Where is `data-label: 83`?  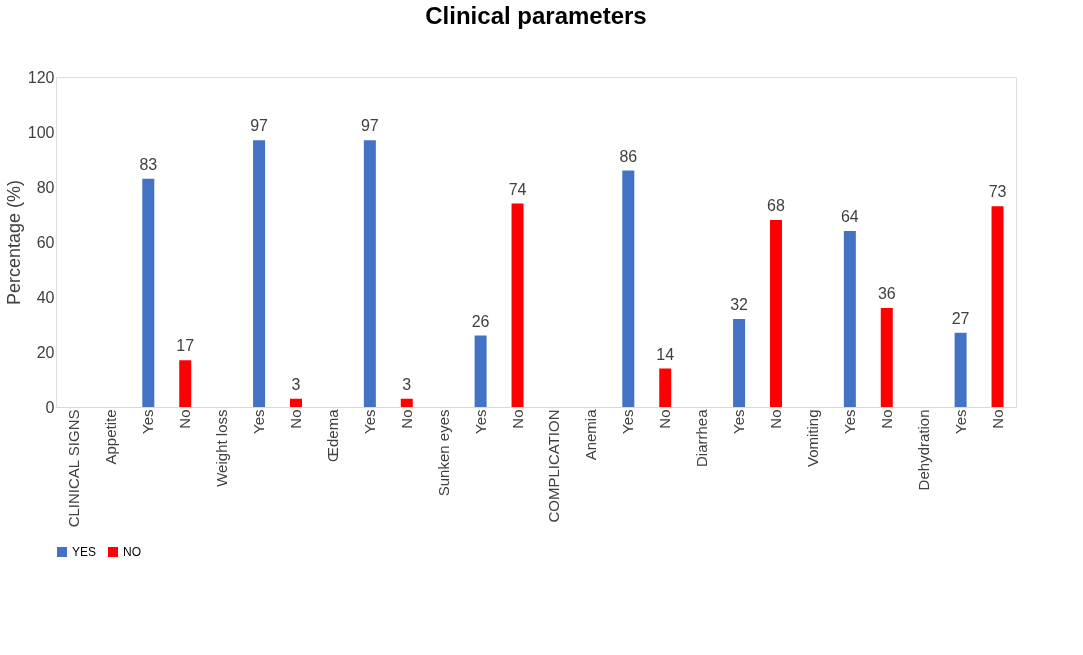 data-label: 83 is located at coordinates (148, 164).